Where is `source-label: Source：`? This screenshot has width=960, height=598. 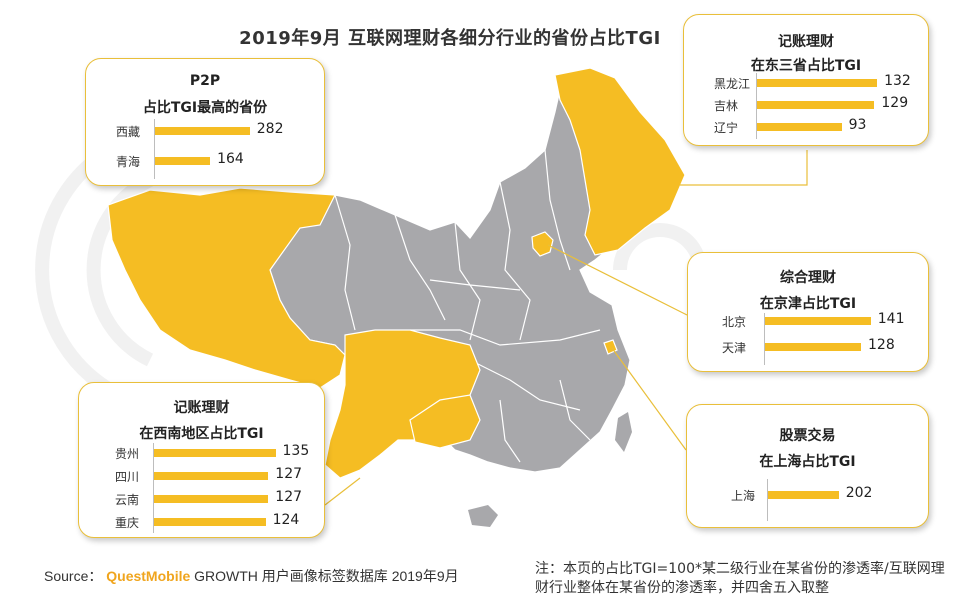
source-label: Source： is located at coordinates (73, 576).